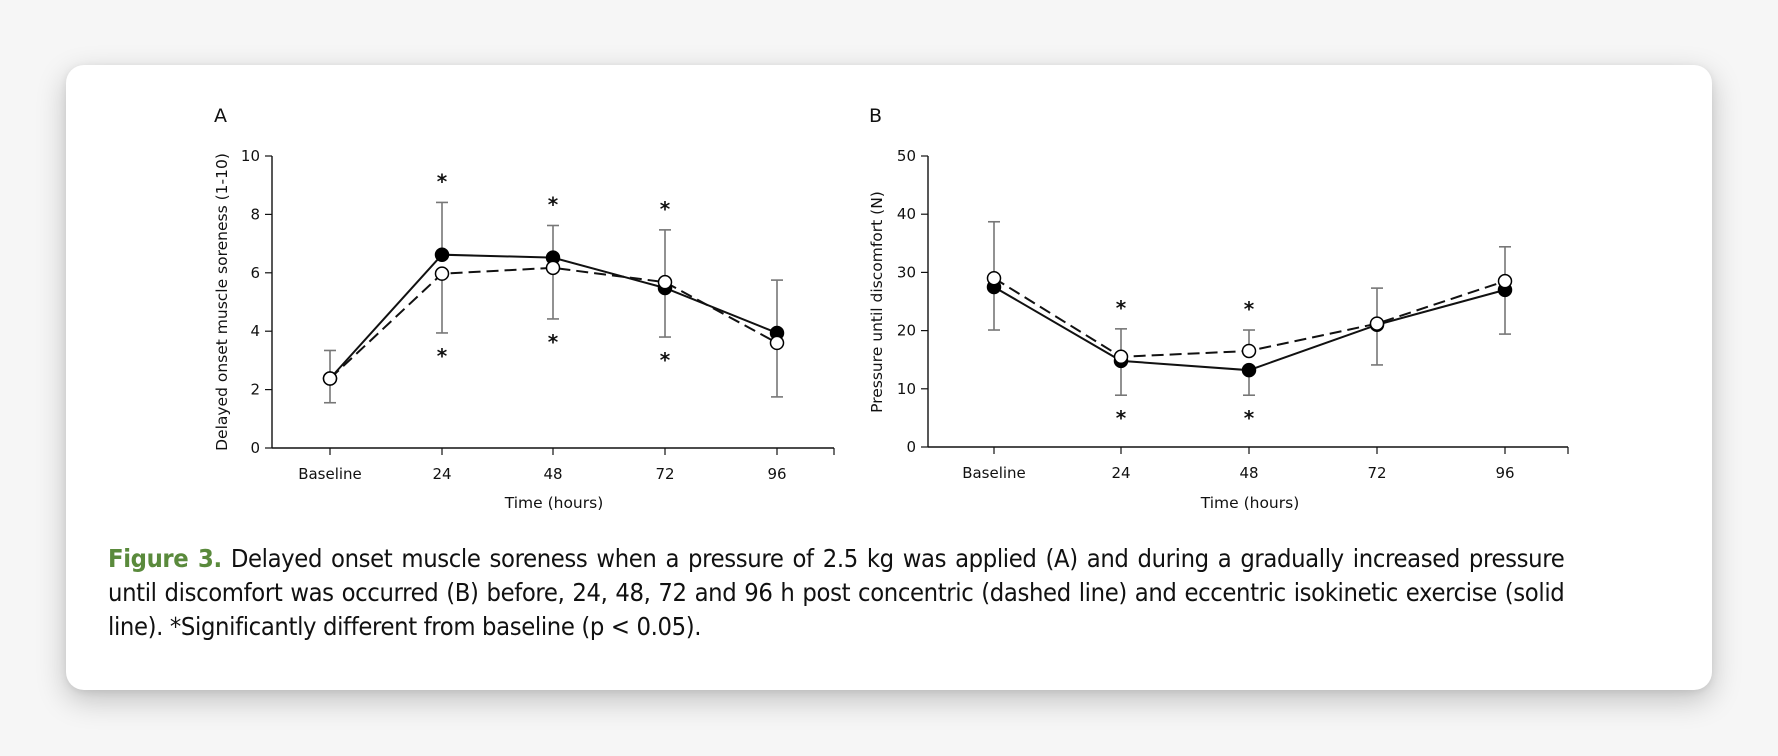 The width and height of the screenshot is (1778, 756). What do you see at coordinates (255, 273) in the screenshot?
I see `y-tick-label: 6` at bounding box center [255, 273].